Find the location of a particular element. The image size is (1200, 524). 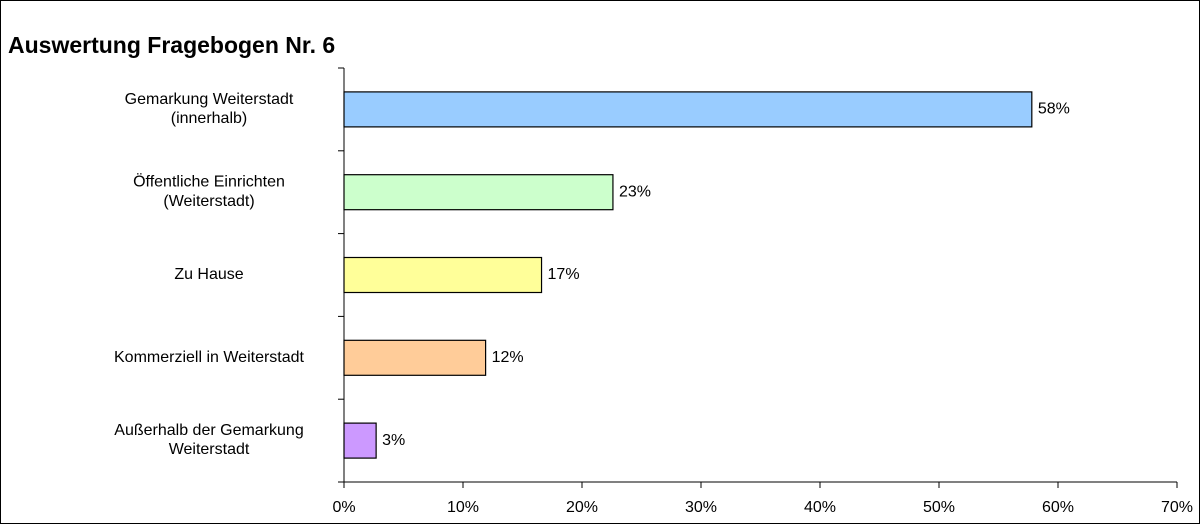

x-tick-label: 40% is located at coordinates (820, 507).